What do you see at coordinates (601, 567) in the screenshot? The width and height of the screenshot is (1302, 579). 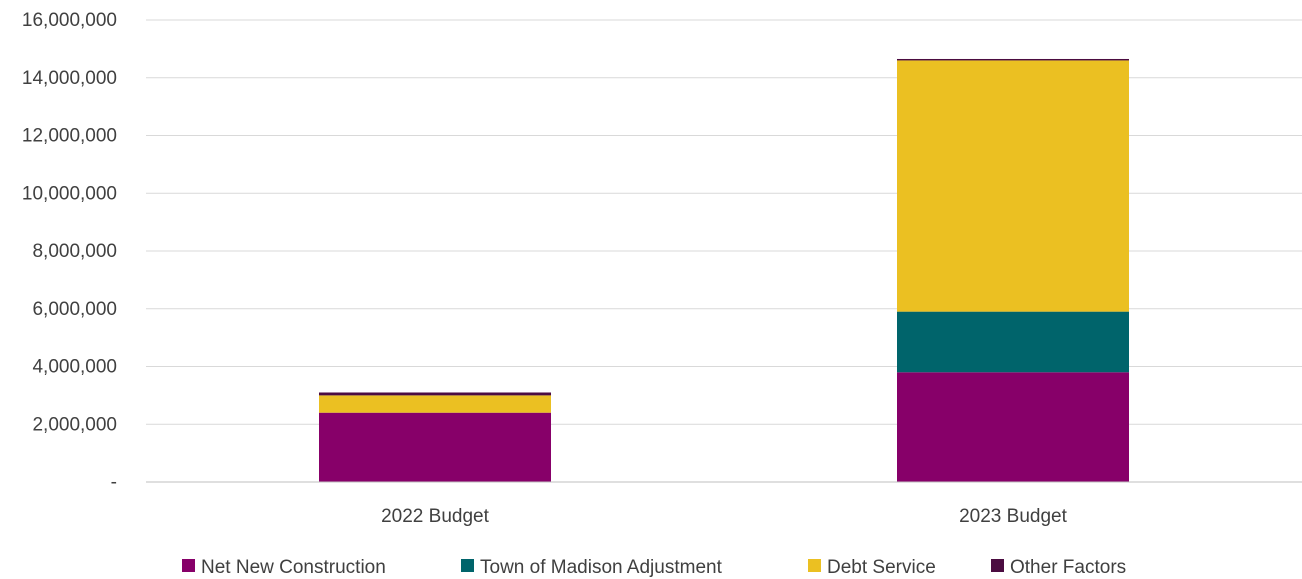 I see `legend-label: Town of Madison Adjustment` at bounding box center [601, 567].